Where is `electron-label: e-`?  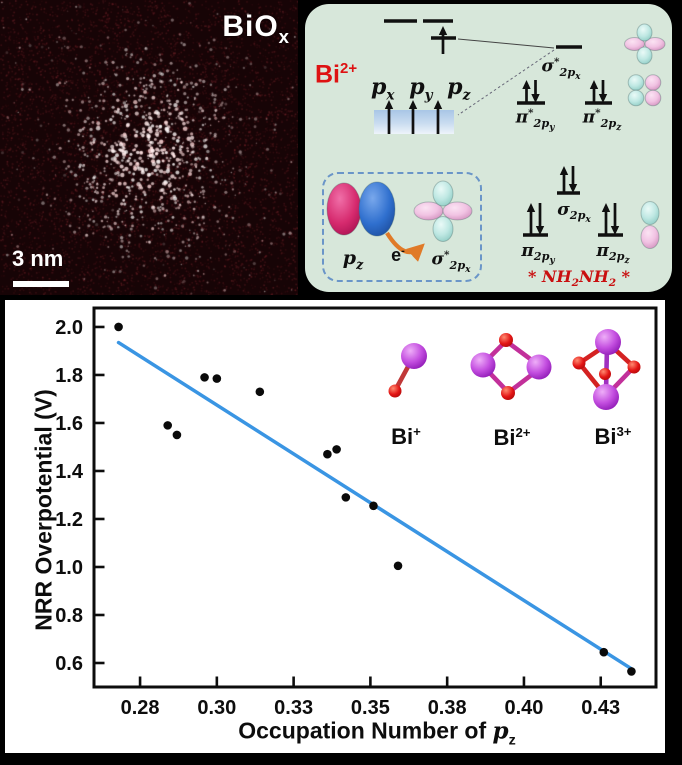
electron-label: e- is located at coordinates (398, 255).